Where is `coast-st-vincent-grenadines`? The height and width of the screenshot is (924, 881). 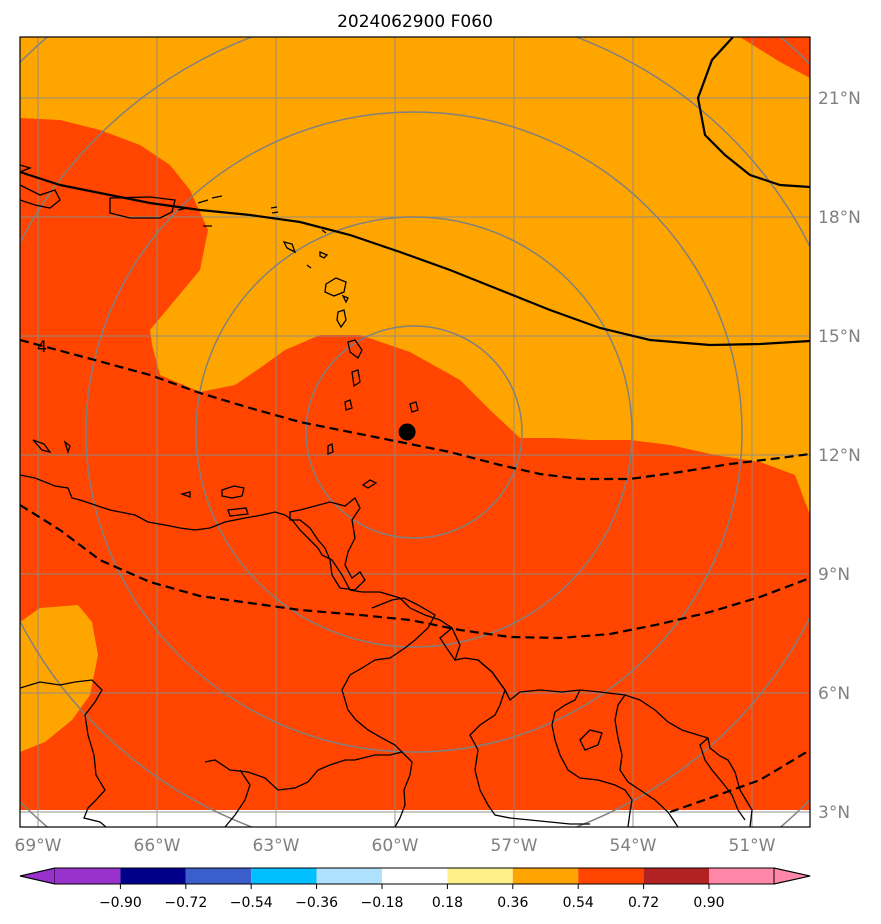 coast-st-vincent-grenadines is located at coordinates (373, 427).